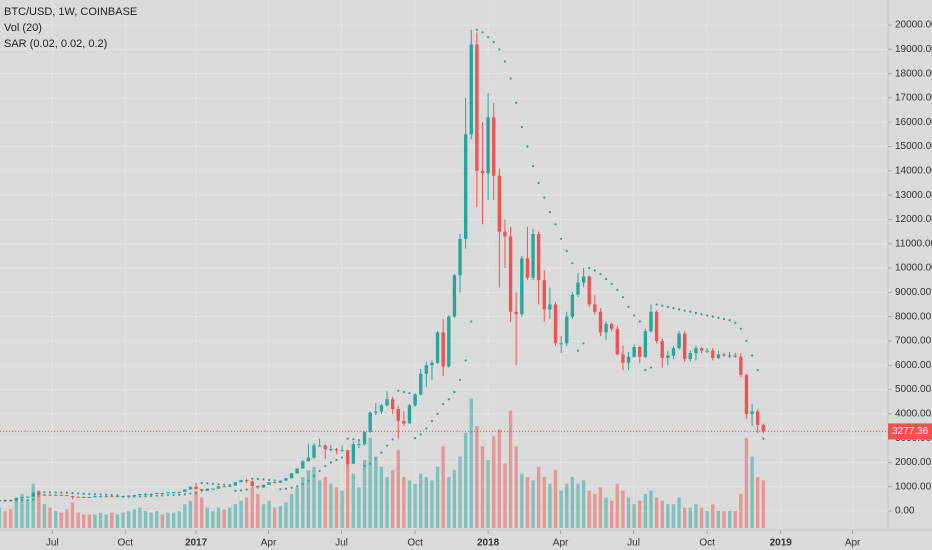 This screenshot has height=550, width=932. I want to click on y-tick-label: 14000.00, so click(913, 170).